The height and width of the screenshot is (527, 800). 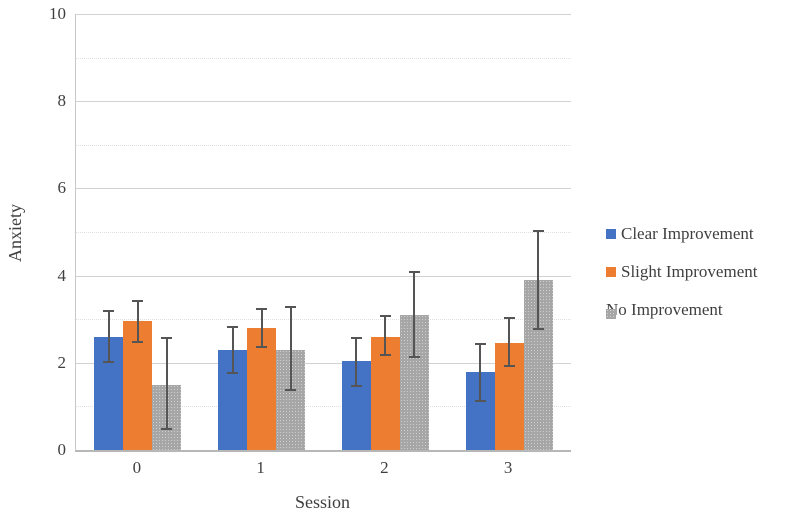 I want to click on legend-swatch-slight-improvement, so click(x=611, y=271).